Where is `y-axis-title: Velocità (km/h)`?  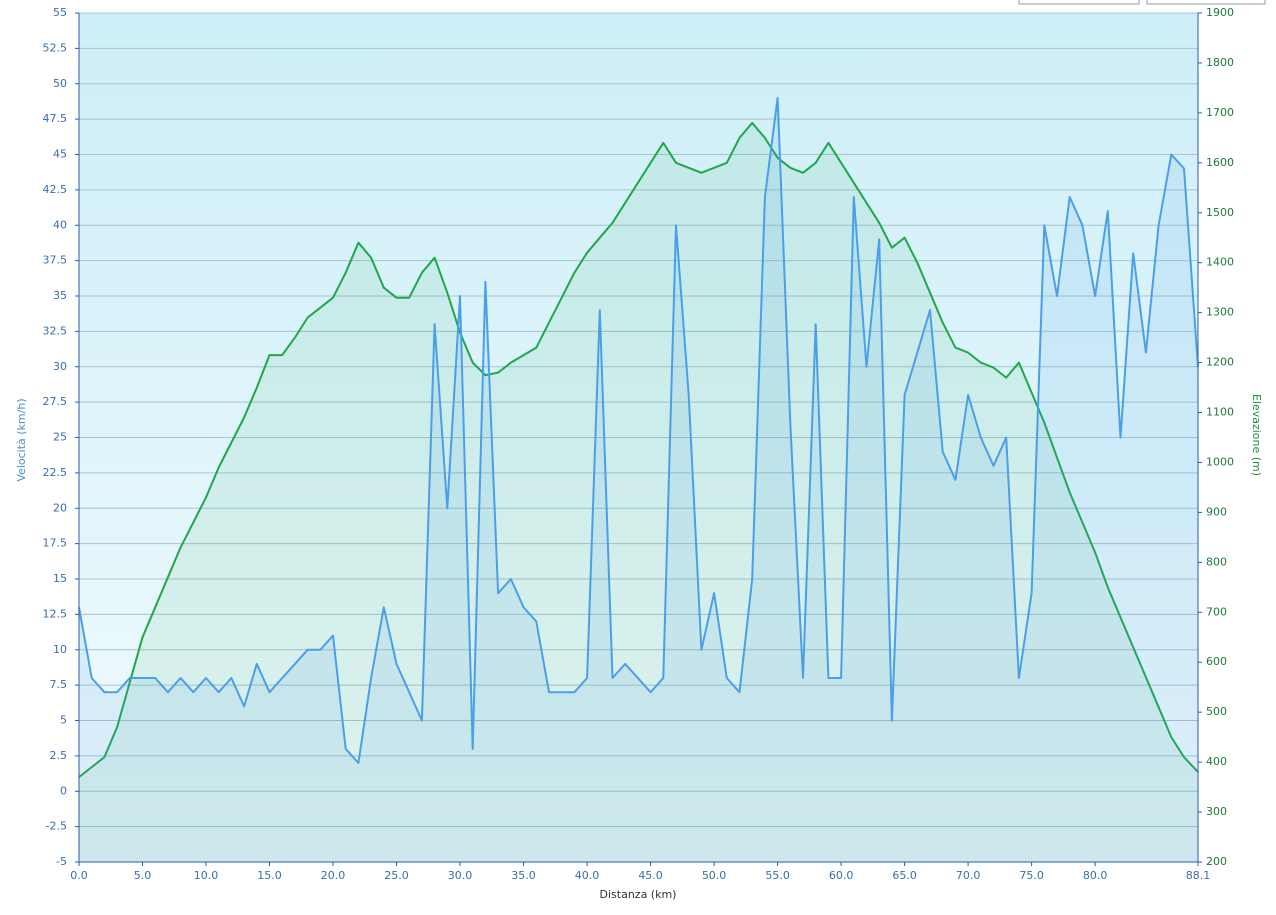
y-axis-title: Velocità (km/h) is located at coordinates (21, 439).